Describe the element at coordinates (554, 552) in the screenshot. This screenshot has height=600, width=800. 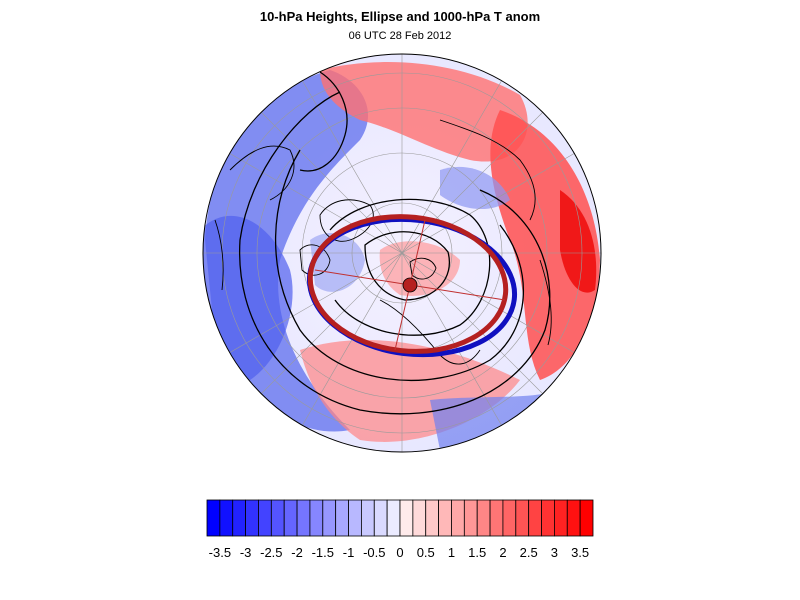
I see `colorbar-tick-label: 3` at that location.